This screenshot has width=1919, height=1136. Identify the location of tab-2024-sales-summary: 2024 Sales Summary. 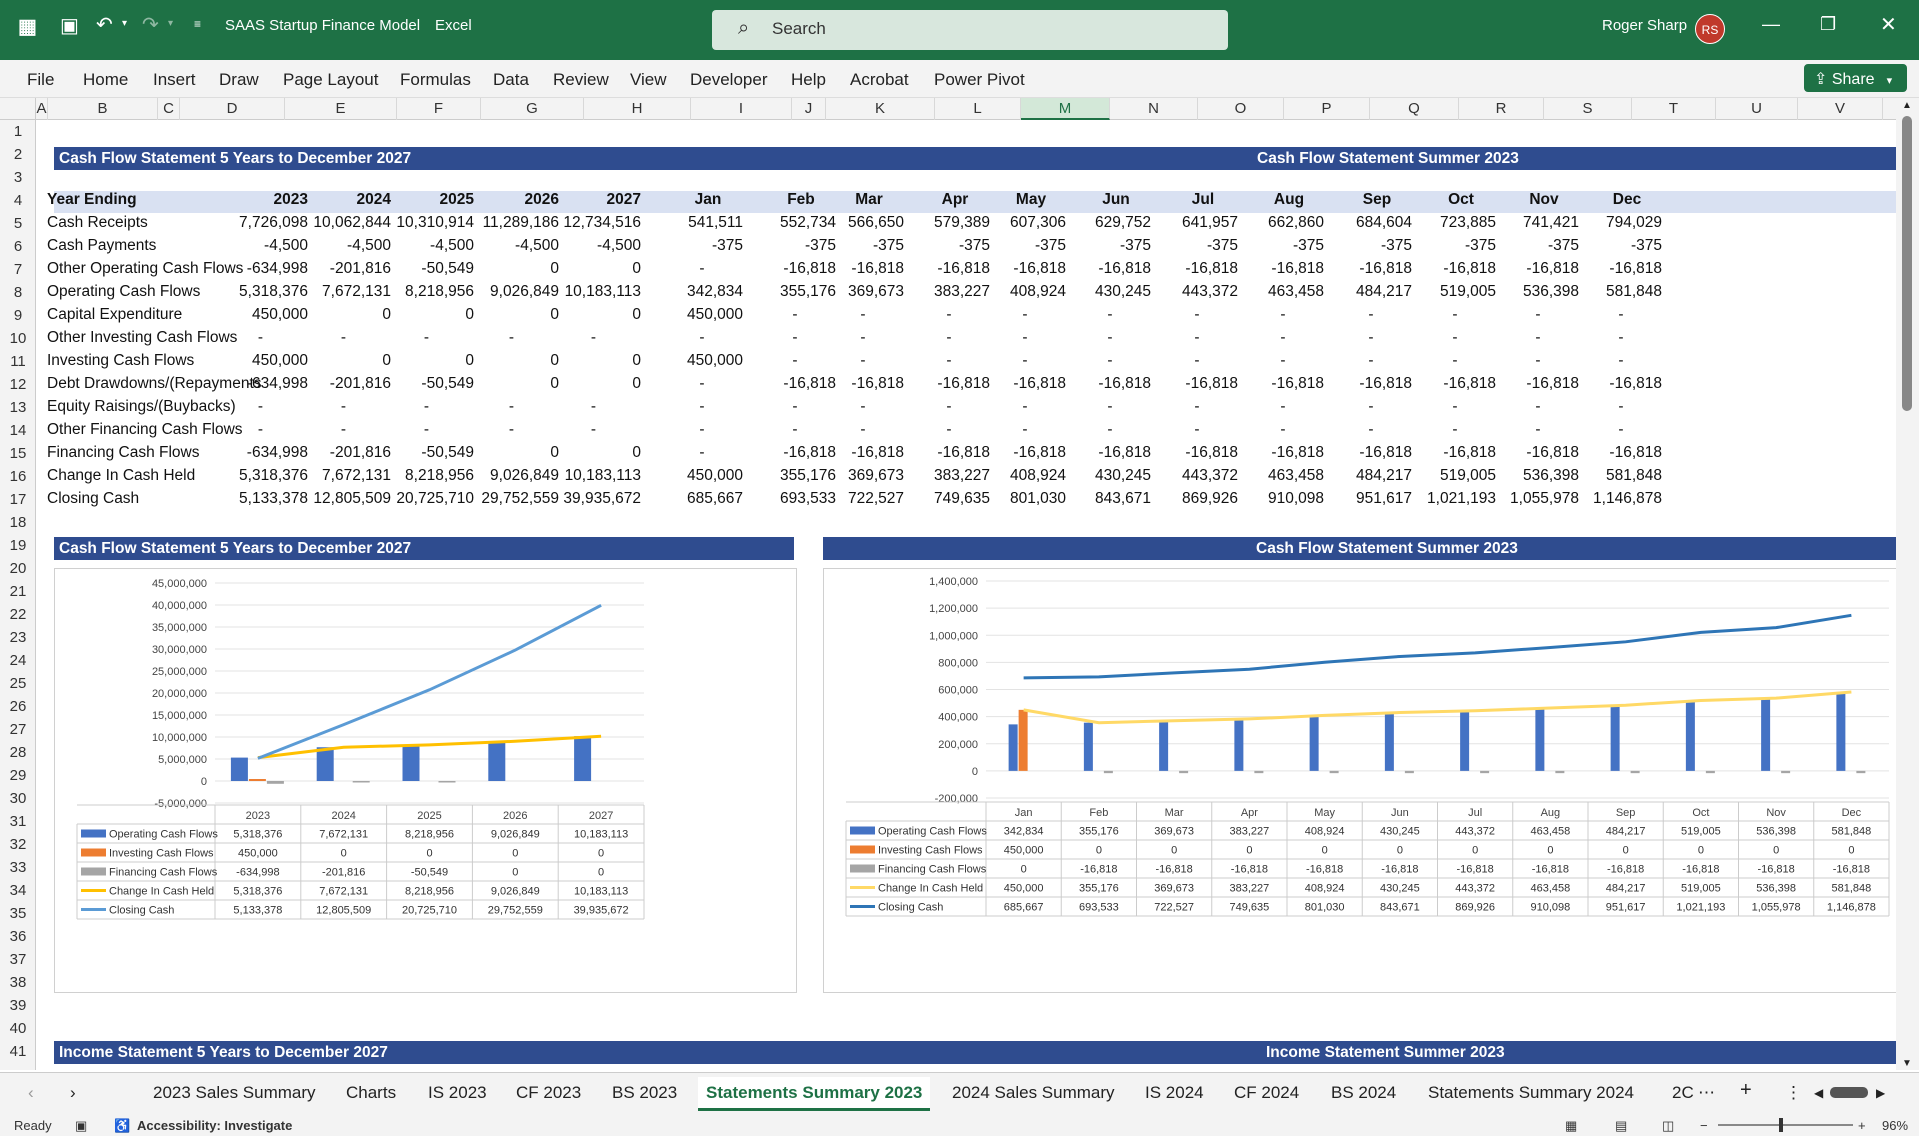
(1033, 1092).